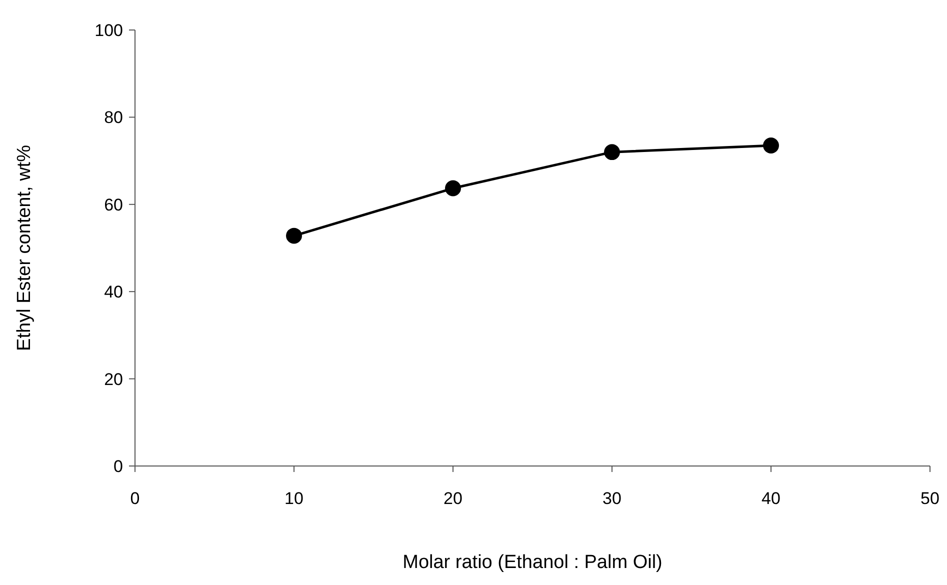  I want to click on y-tick-label: 0, so click(118, 466).